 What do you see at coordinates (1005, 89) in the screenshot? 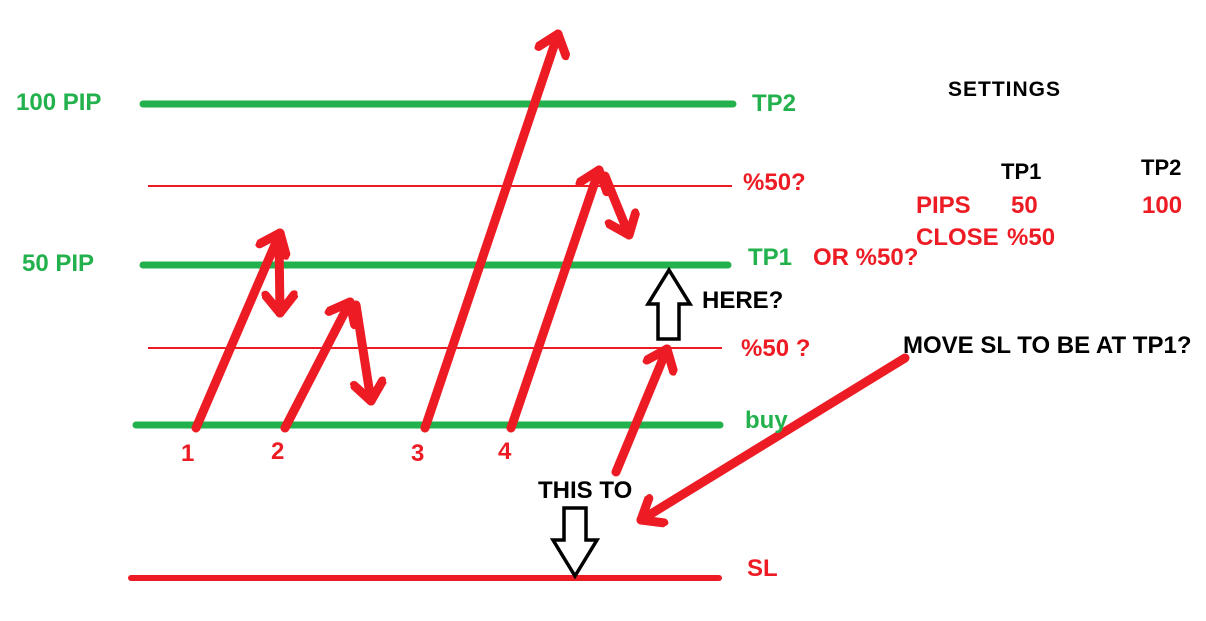
I see `settings-title: SETTINGS` at bounding box center [1005, 89].